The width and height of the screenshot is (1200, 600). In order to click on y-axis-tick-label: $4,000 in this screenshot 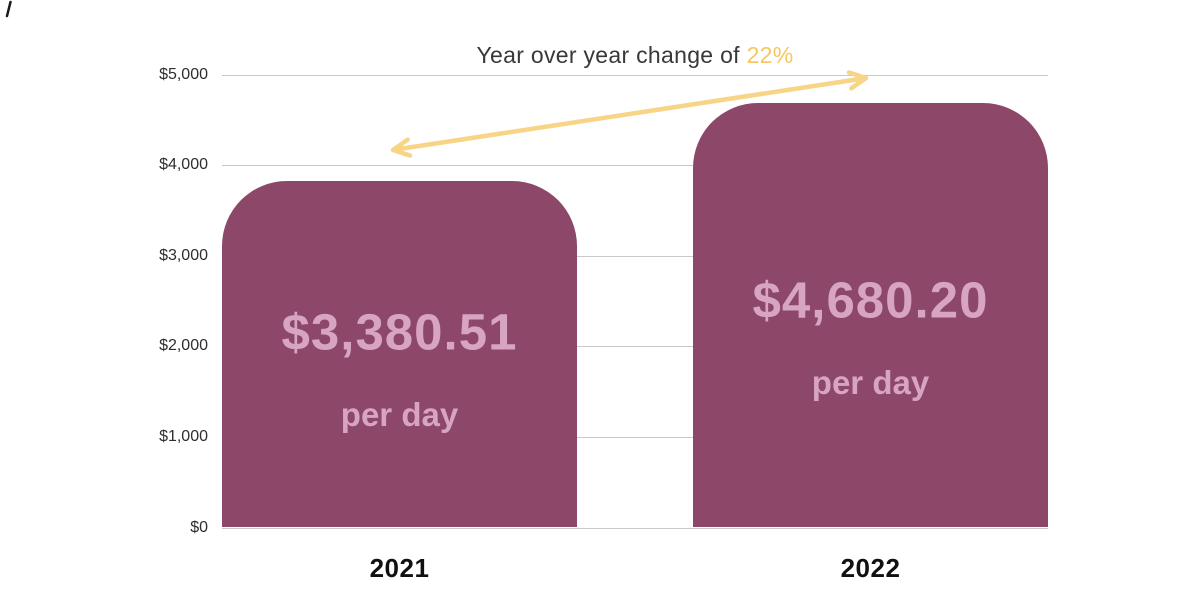, I will do `click(183, 165)`.